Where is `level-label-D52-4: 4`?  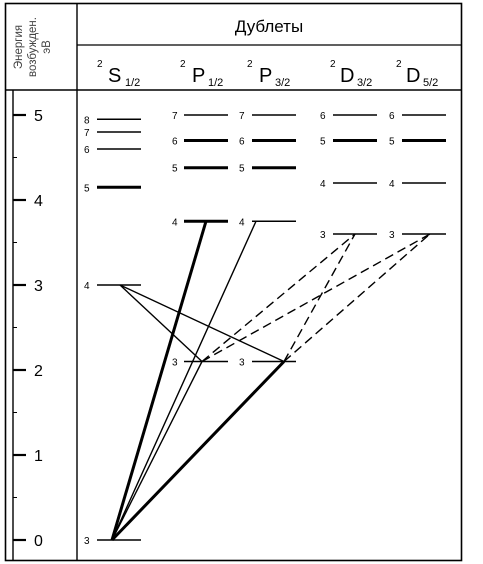
level-label-D52-4: 4 is located at coordinates (392, 184).